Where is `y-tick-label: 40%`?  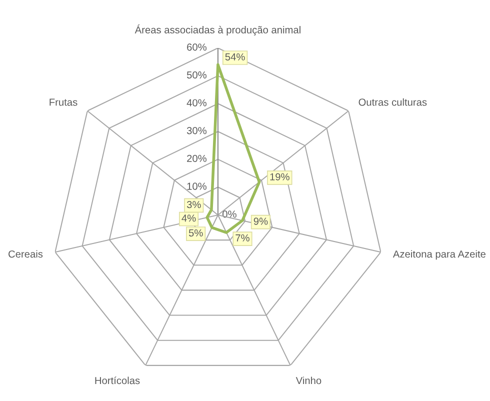 y-tick-label: 40% is located at coordinates (196, 102).